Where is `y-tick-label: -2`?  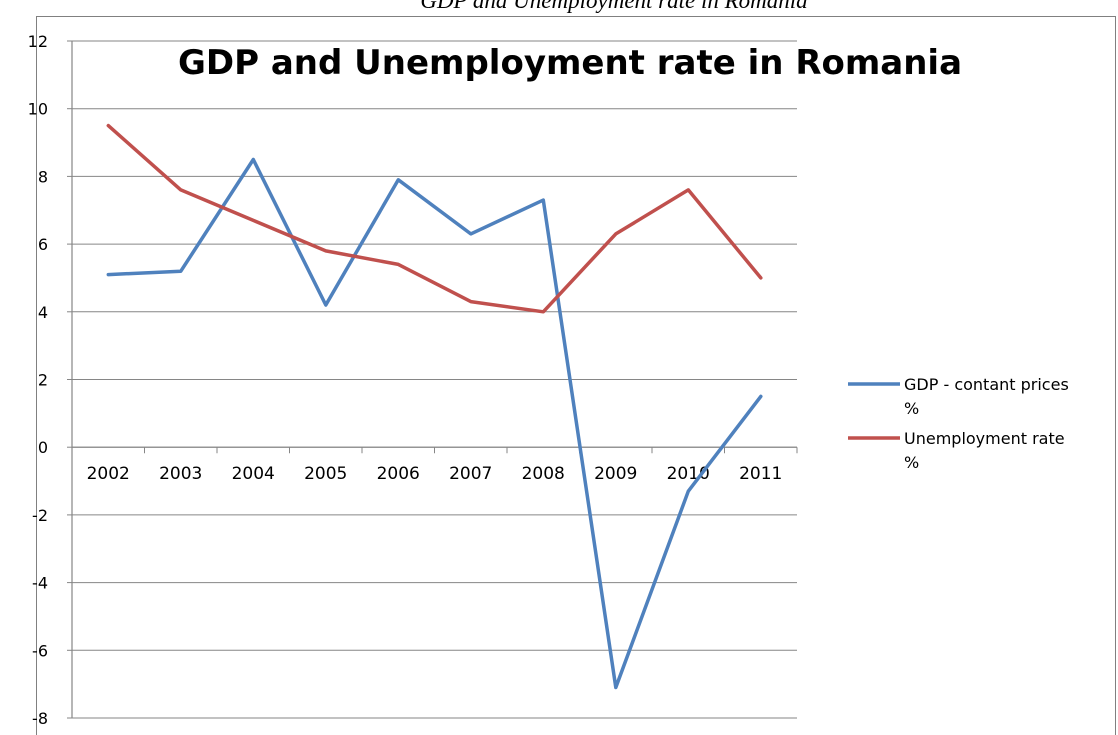
y-tick-label: -2 is located at coordinates (40, 515).